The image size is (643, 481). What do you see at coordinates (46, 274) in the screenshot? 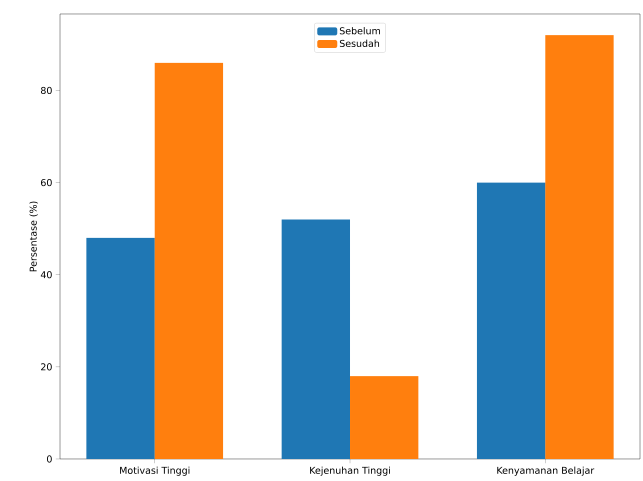
I see `y-tick-label: 40` at bounding box center [46, 274].